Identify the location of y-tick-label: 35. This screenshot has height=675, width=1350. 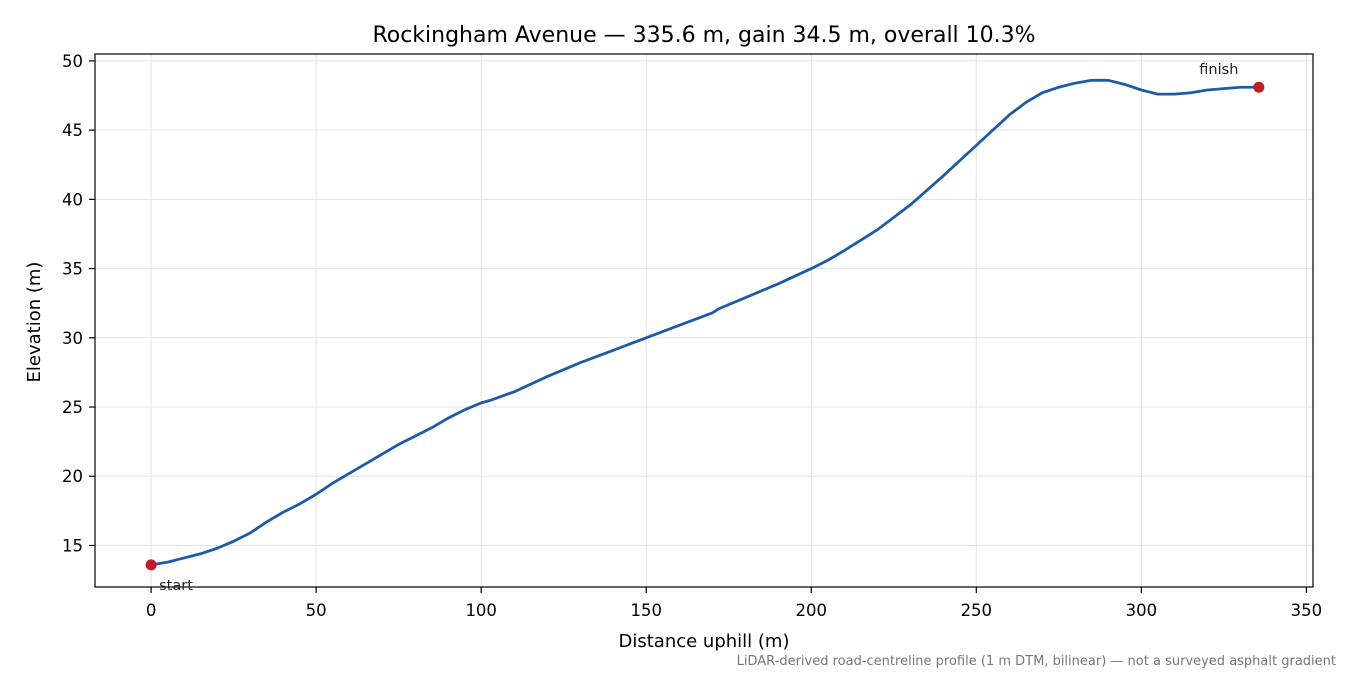
(72, 269).